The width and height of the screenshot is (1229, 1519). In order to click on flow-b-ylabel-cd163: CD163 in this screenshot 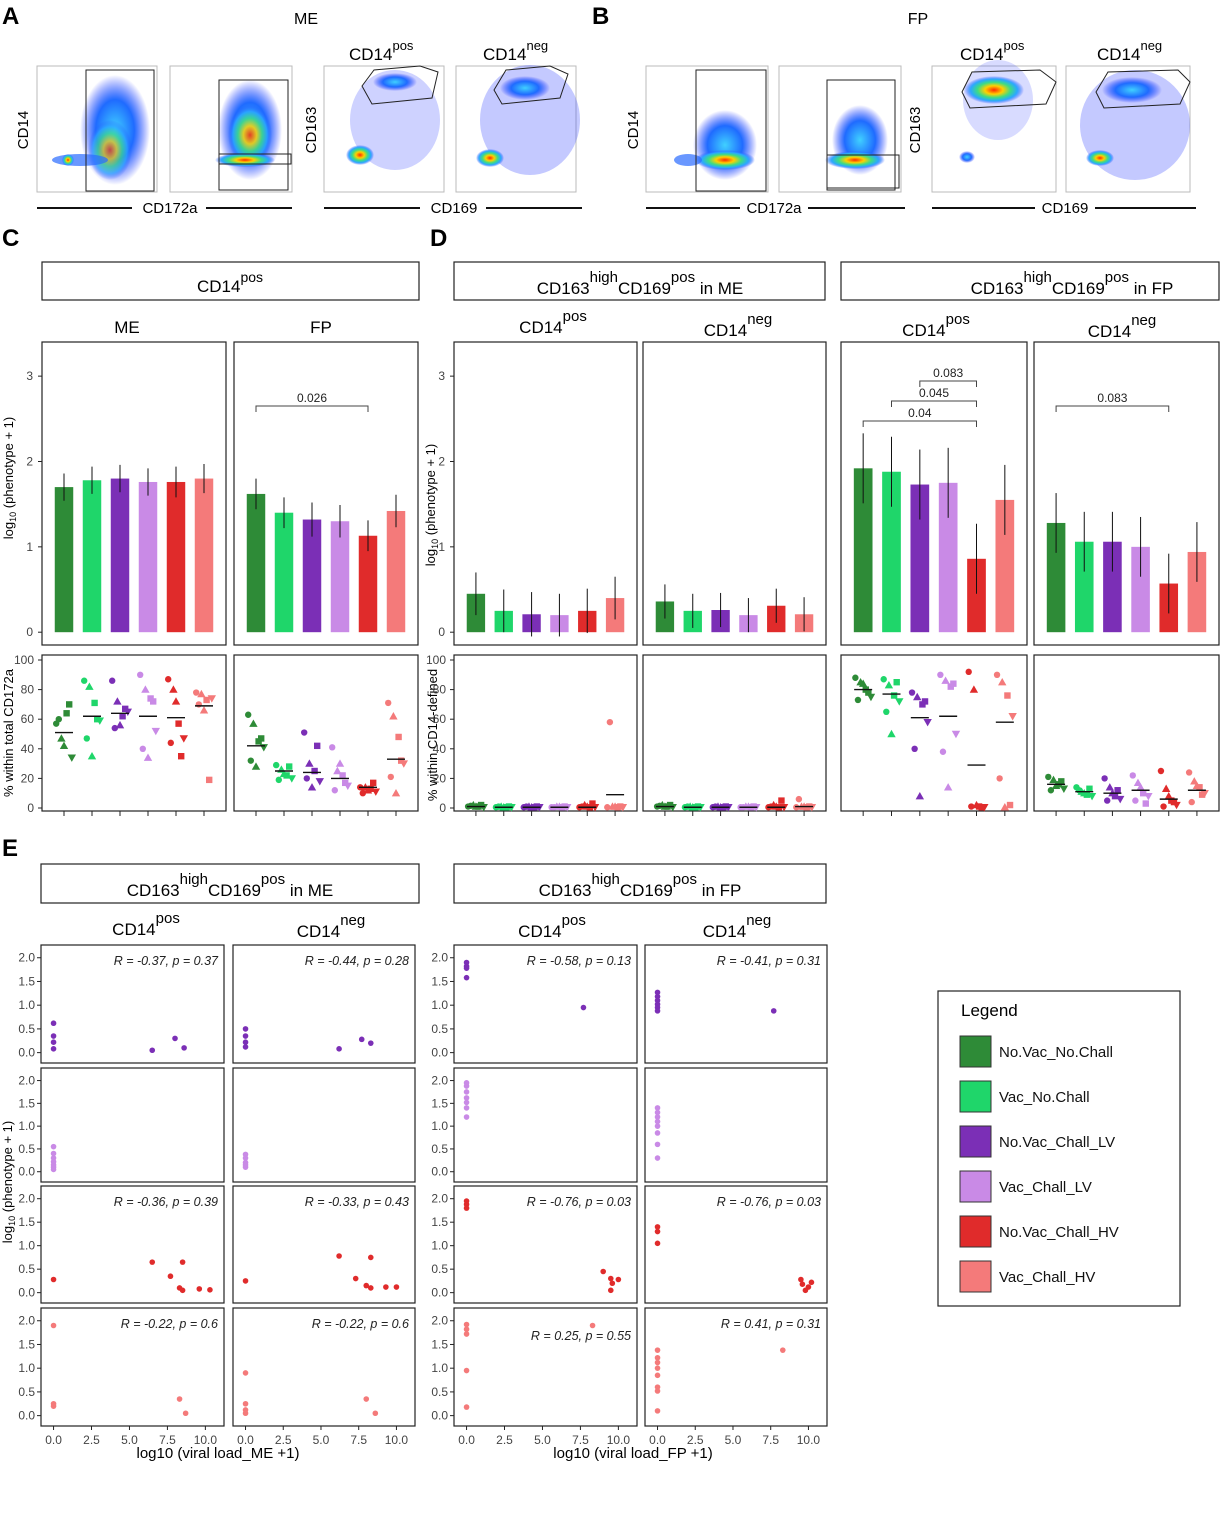, I will do `click(915, 130)`.